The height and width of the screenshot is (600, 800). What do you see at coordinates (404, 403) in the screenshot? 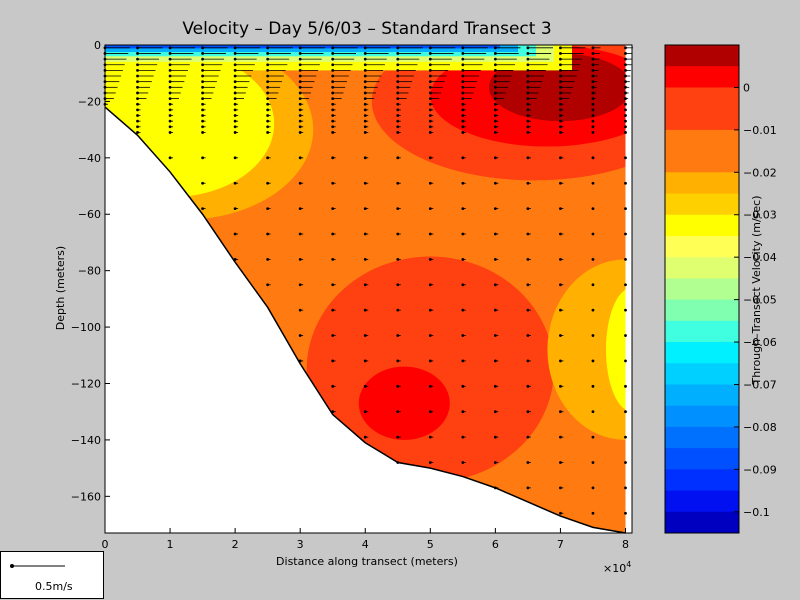
I see `contour-deep-red` at bounding box center [404, 403].